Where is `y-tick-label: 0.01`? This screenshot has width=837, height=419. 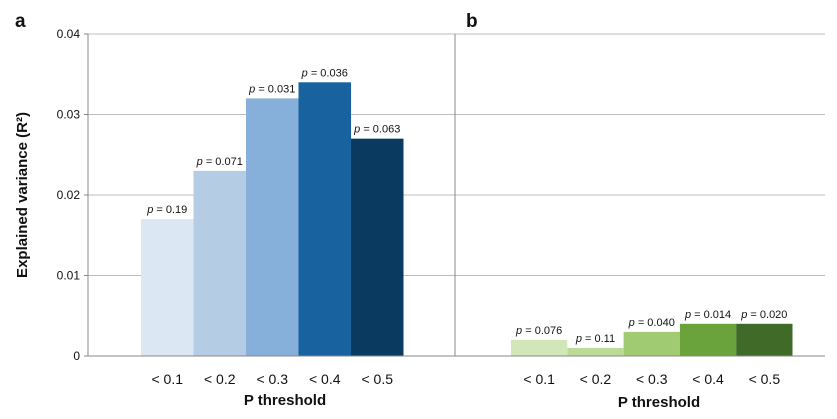 y-tick-label: 0.01 is located at coordinates (69, 276).